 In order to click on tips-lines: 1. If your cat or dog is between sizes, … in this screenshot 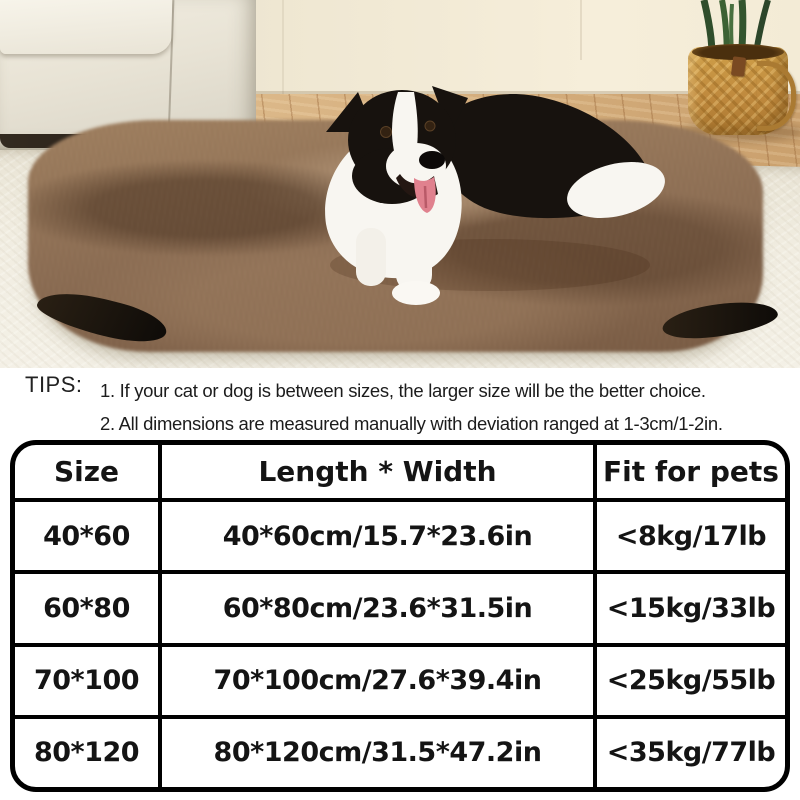, I will do `click(450, 404)`.